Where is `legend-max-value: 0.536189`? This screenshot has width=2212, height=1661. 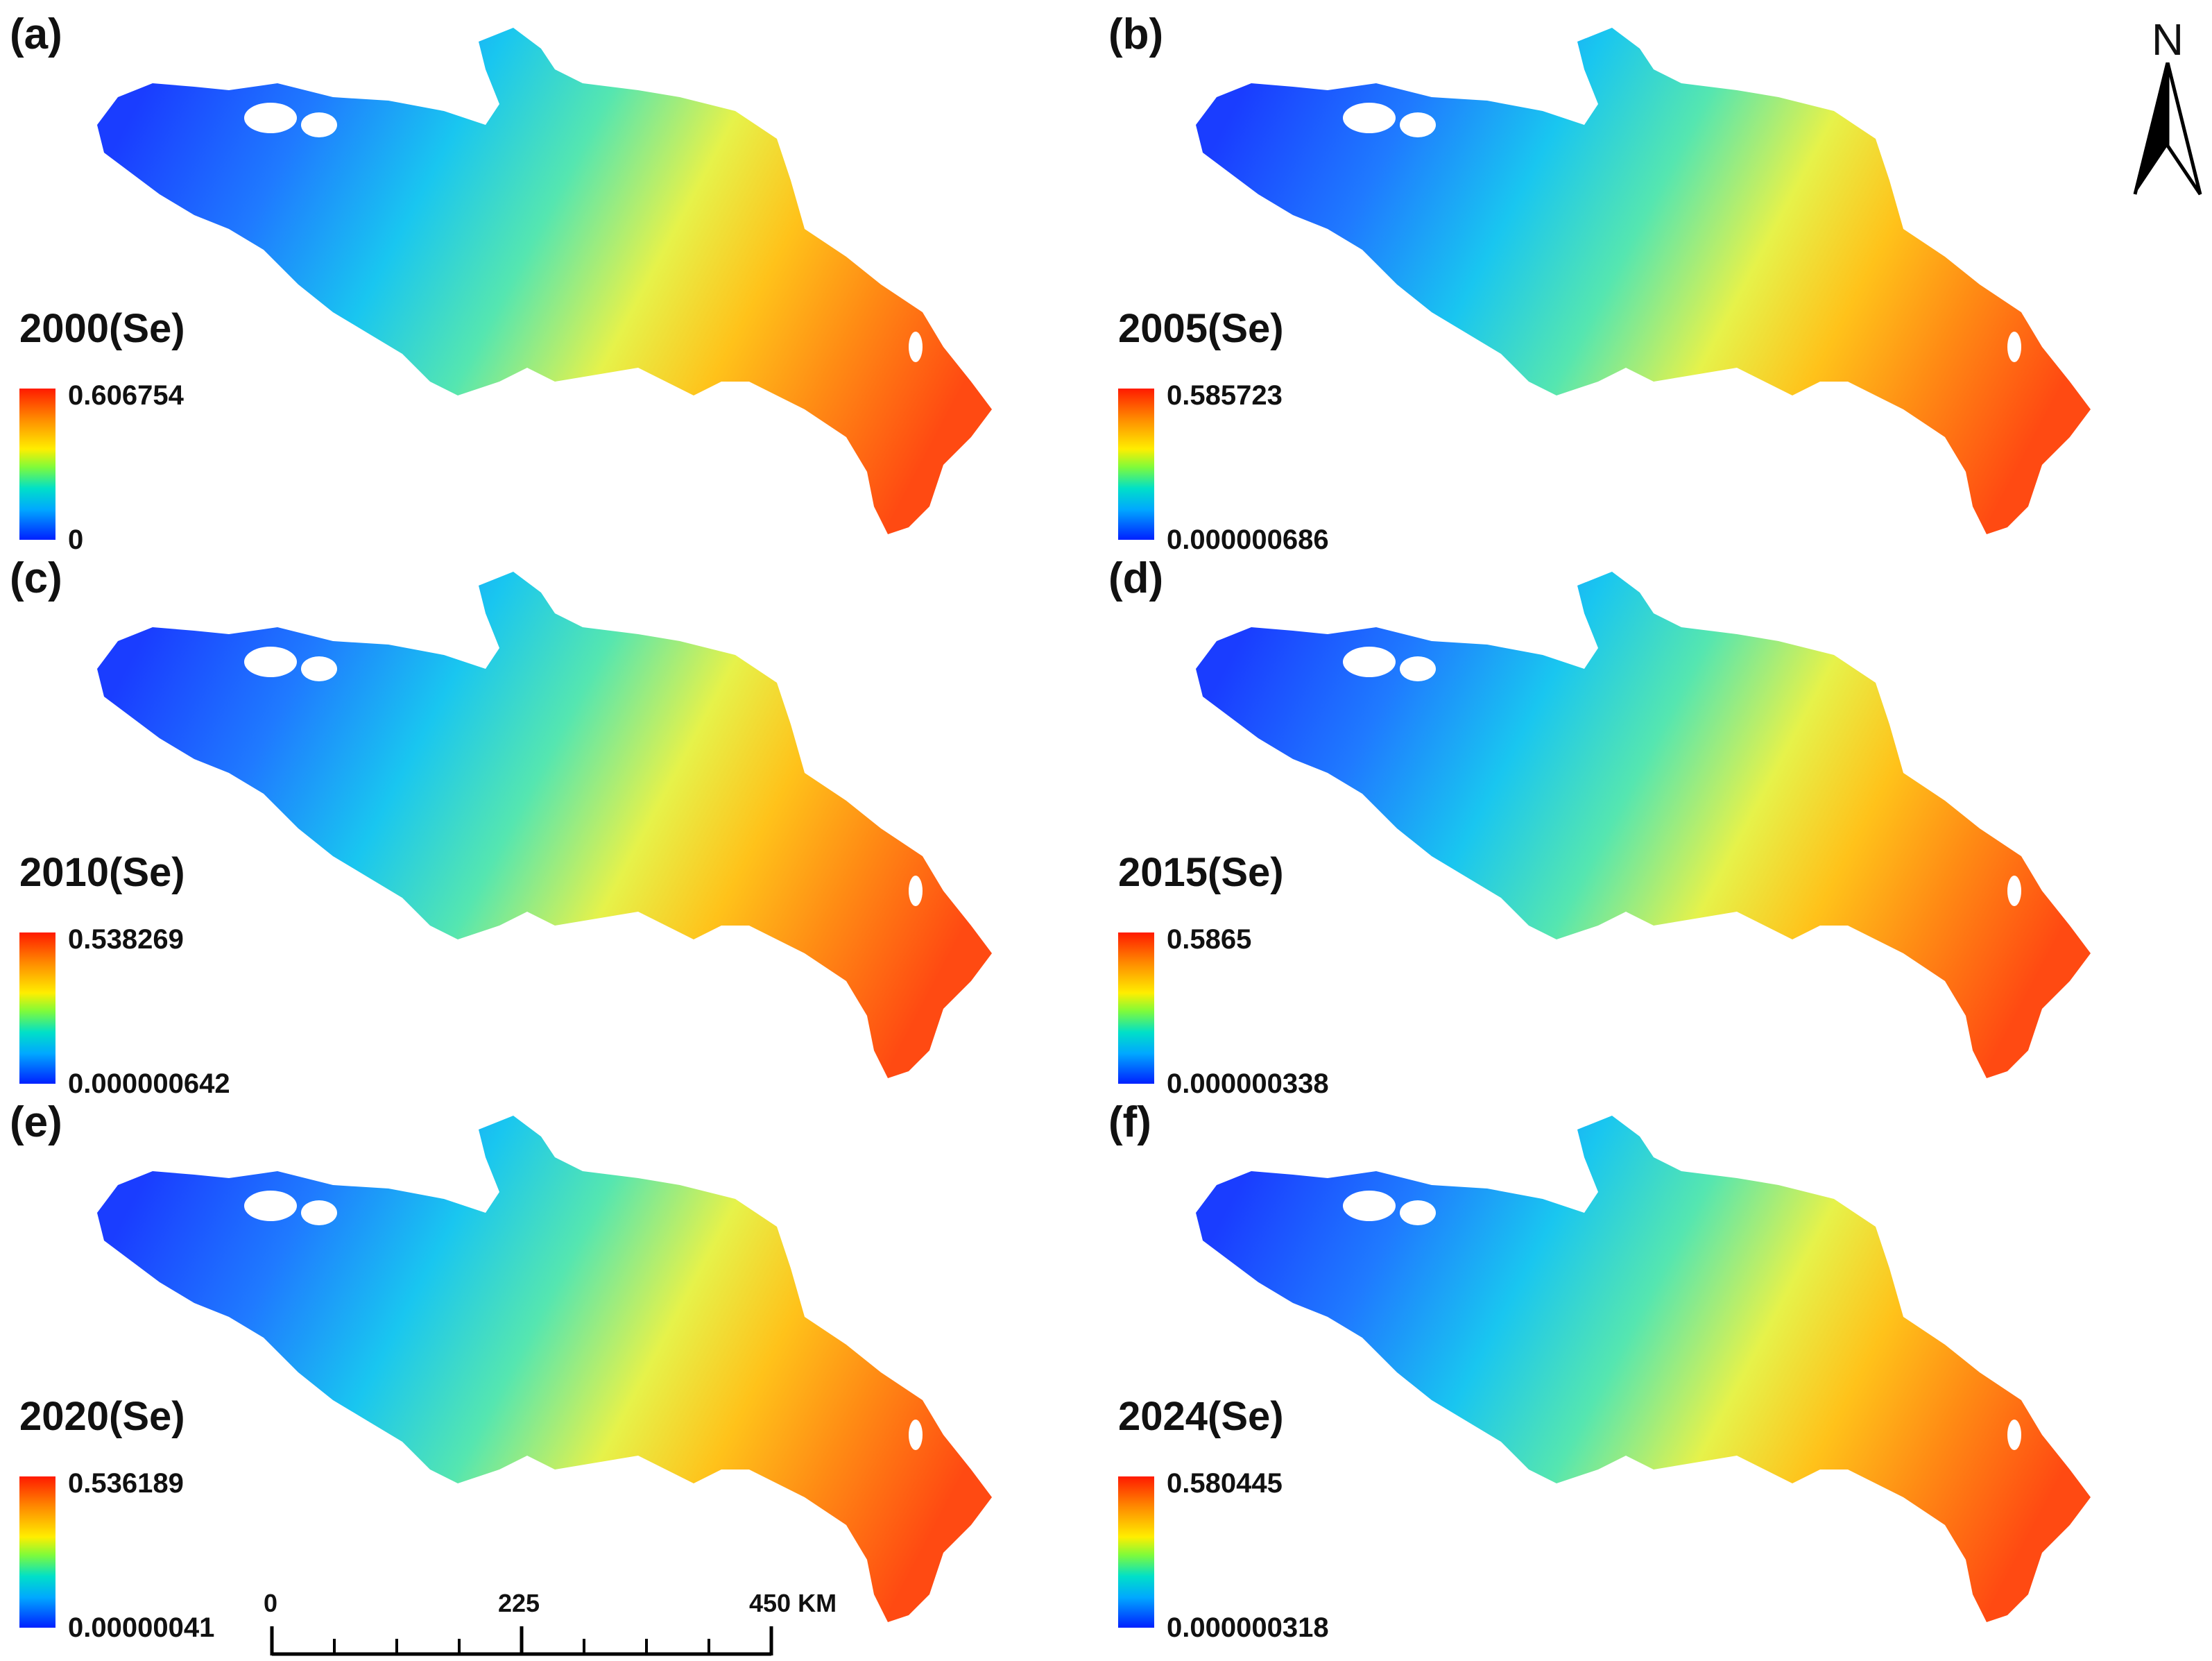
legend-max-value: 0.536189 is located at coordinates (126, 1483).